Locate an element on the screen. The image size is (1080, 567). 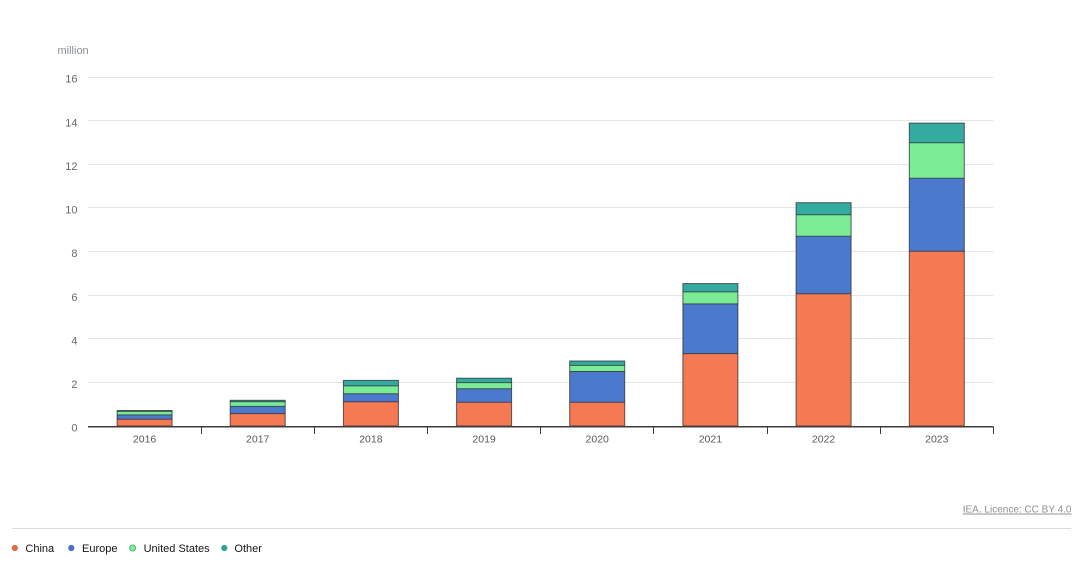
svg-text: 2020 is located at coordinates (598, 440).